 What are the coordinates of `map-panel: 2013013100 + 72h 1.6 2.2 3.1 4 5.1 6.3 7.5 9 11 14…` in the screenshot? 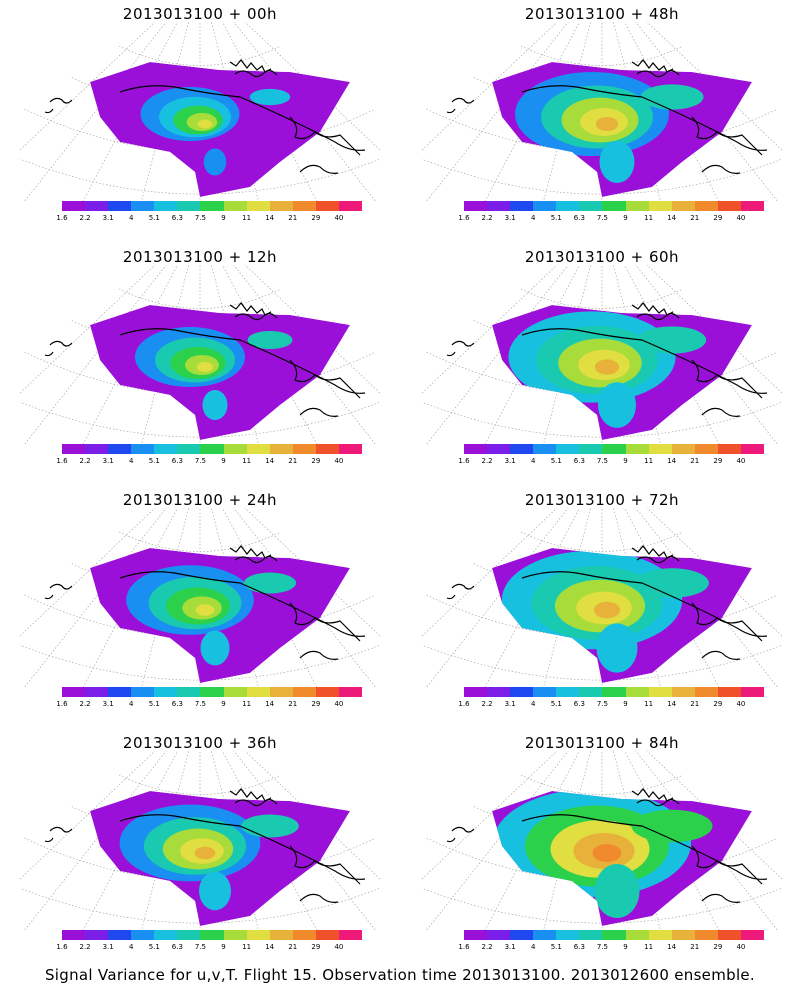 It's located at (602, 606).